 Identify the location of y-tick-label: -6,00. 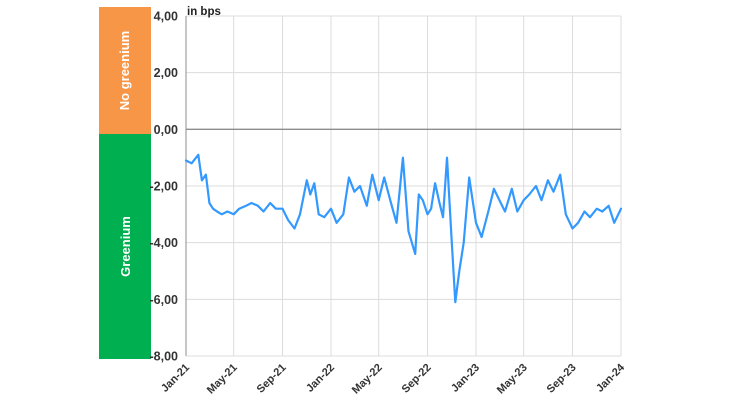
(164, 300).